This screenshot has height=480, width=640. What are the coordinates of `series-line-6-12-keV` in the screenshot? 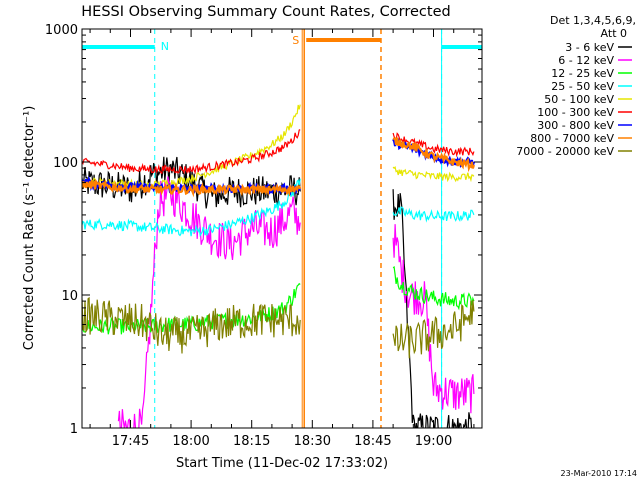 It's located at (433, 319).